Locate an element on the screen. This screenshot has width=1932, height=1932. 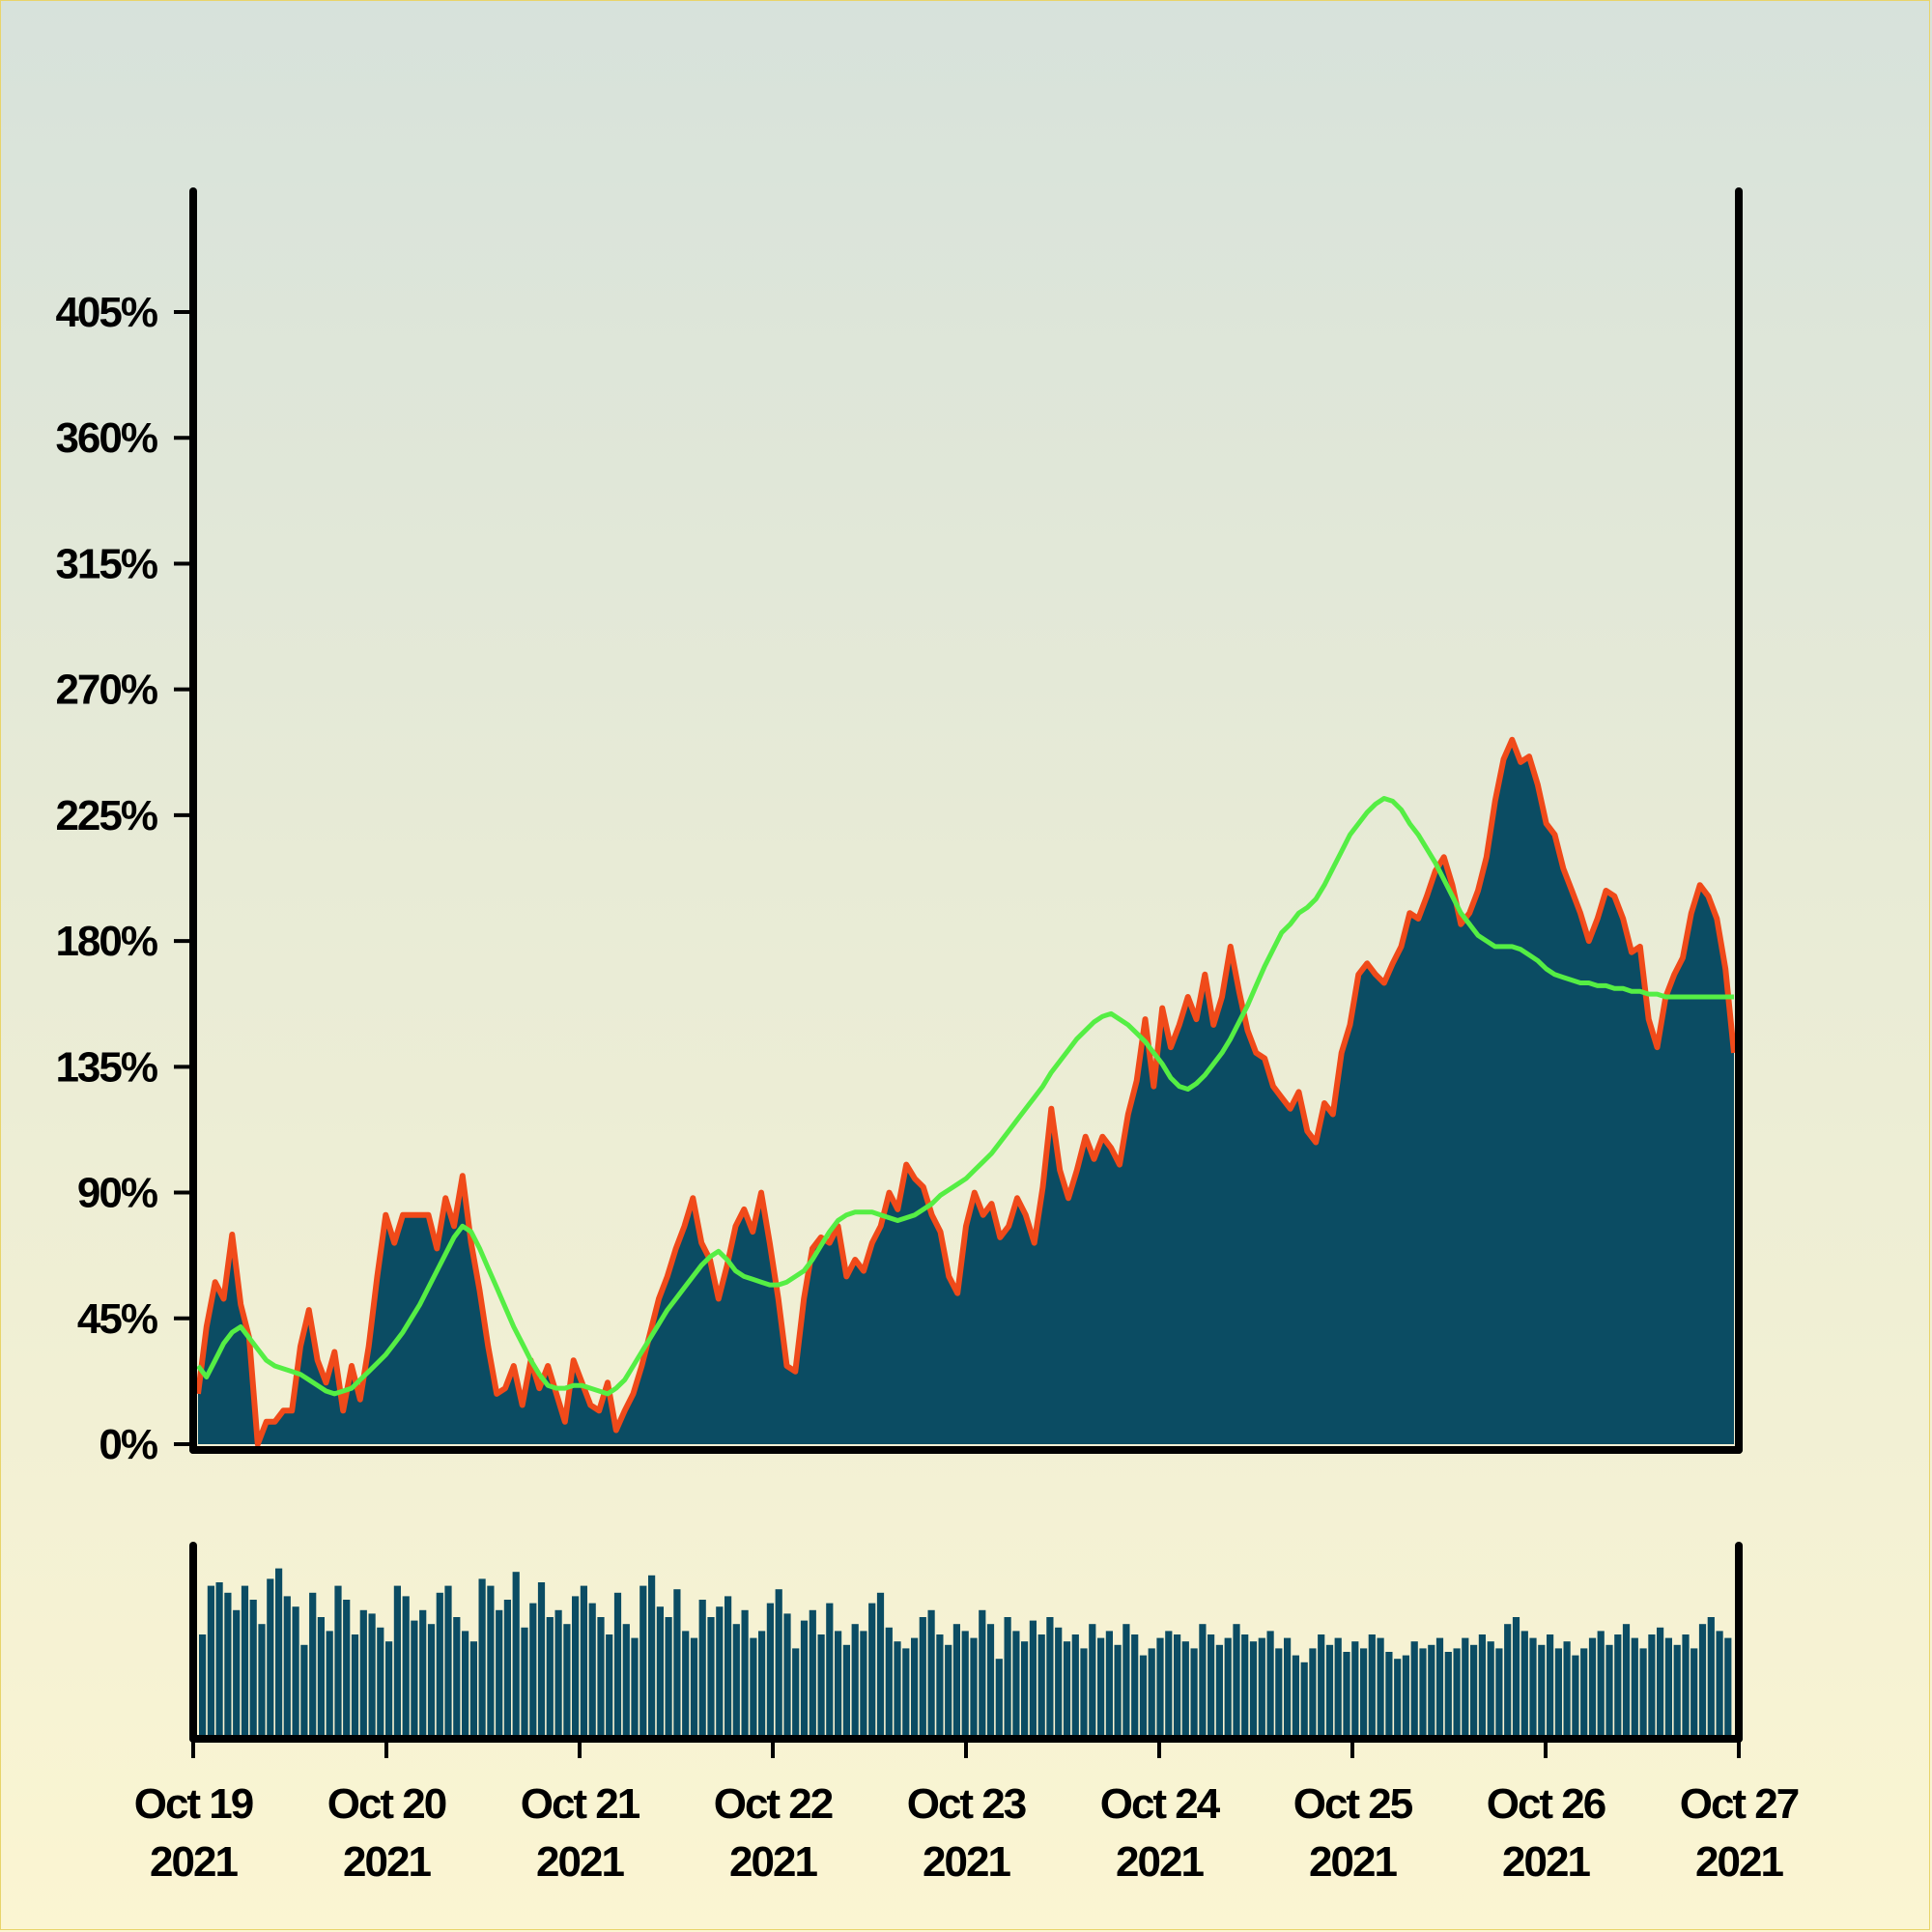
x-tick-label-date: Oct 25 is located at coordinates (1353, 1804).